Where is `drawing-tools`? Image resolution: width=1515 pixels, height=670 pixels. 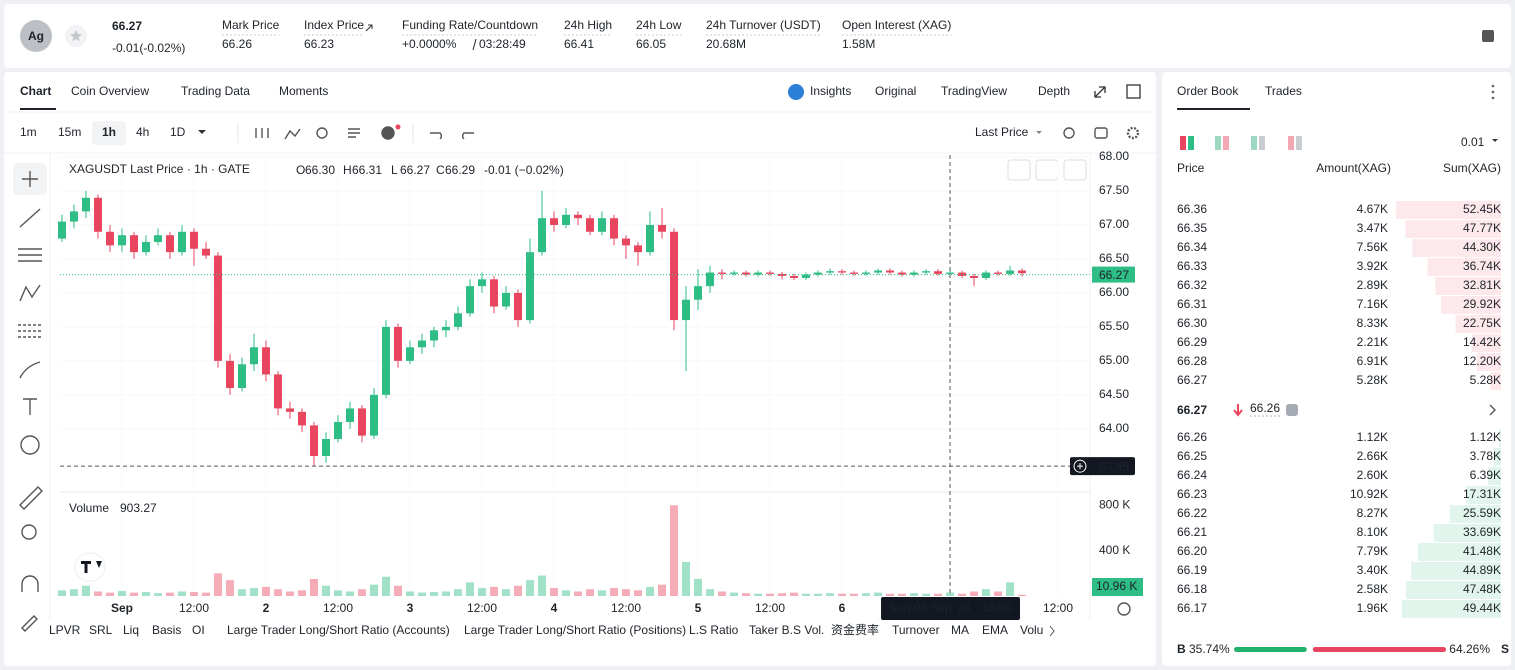 drawing-tools is located at coordinates (30, 401).